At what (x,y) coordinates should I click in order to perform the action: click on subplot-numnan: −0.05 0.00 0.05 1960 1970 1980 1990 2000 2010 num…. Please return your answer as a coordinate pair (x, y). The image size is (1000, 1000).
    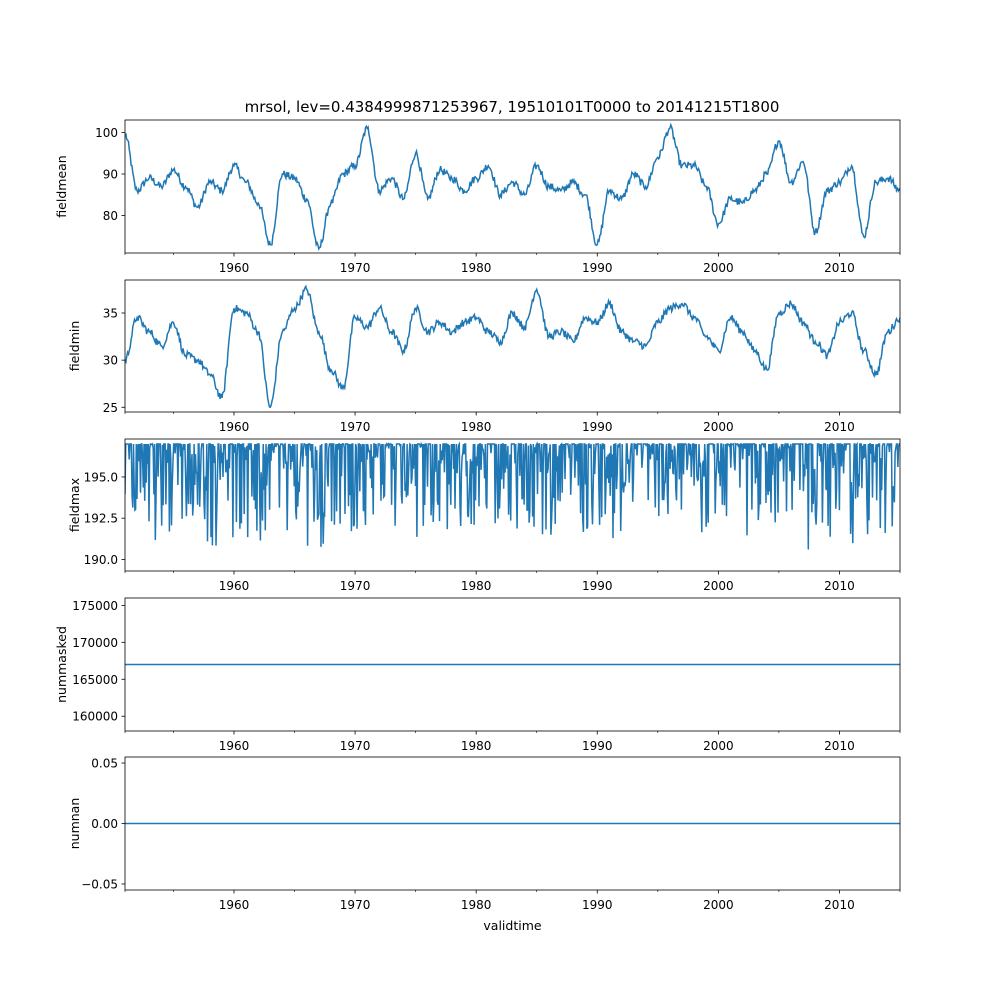
    Looking at the image, I should click on (484, 845).